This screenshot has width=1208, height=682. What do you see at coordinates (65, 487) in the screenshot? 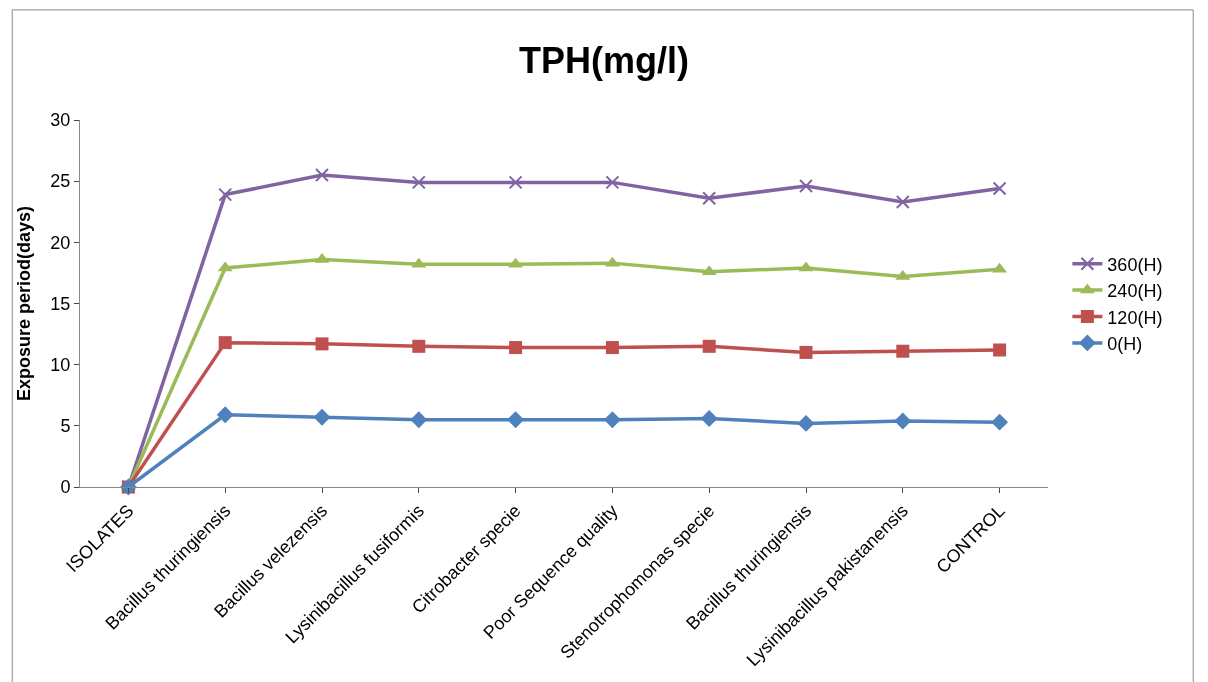
I see `y-tick-label: 0` at bounding box center [65, 487].